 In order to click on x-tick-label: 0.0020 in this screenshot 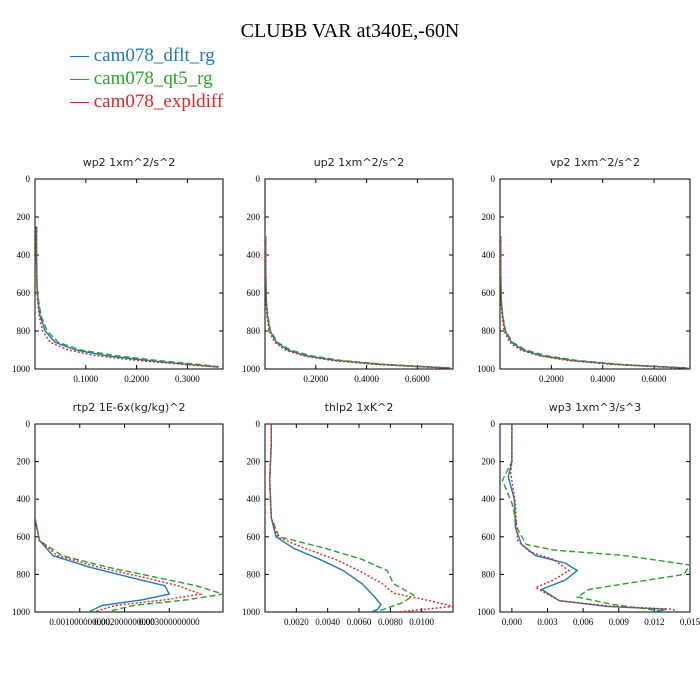, I will do `click(296, 622)`.